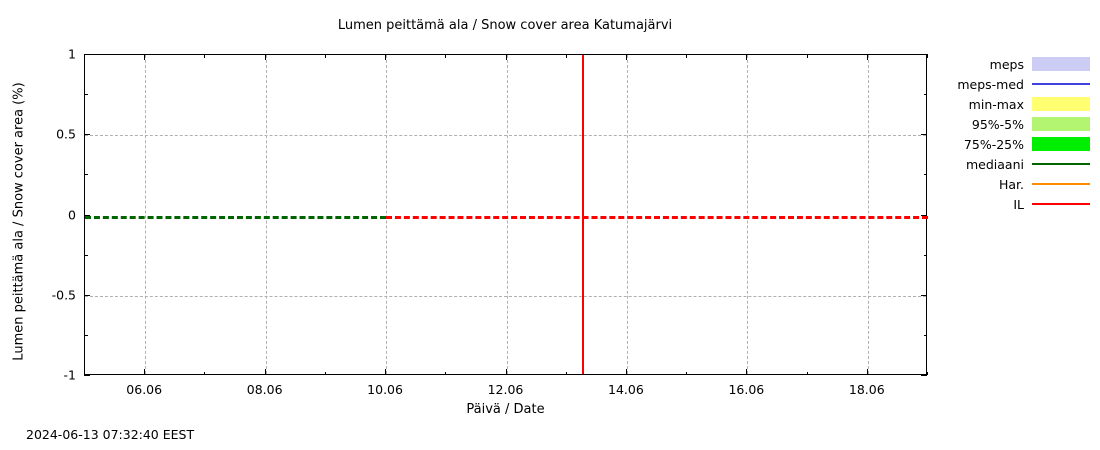  What do you see at coordinates (72, 54) in the screenshot?
I see `y-tick-label: 1` at bounding box center [72, 54].